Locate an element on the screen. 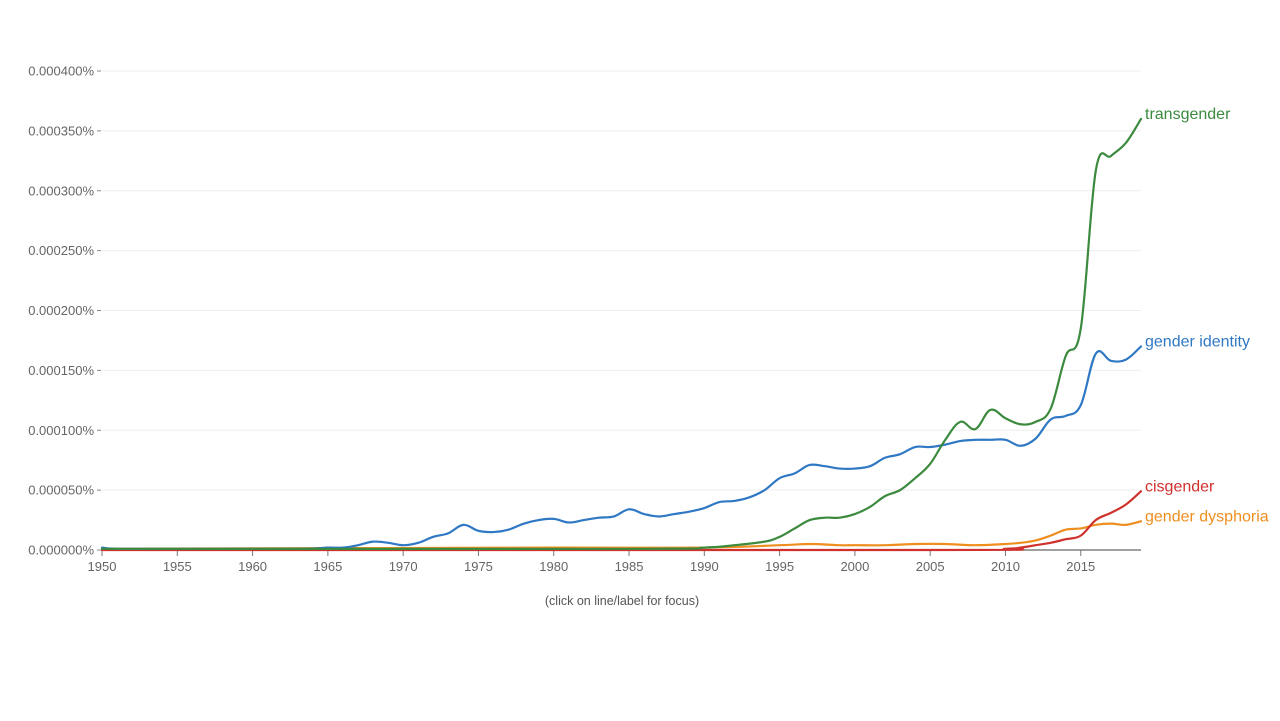 This screenshot has width=1280, height=721. series-line-cisgender is located at coordinates (621, 521).